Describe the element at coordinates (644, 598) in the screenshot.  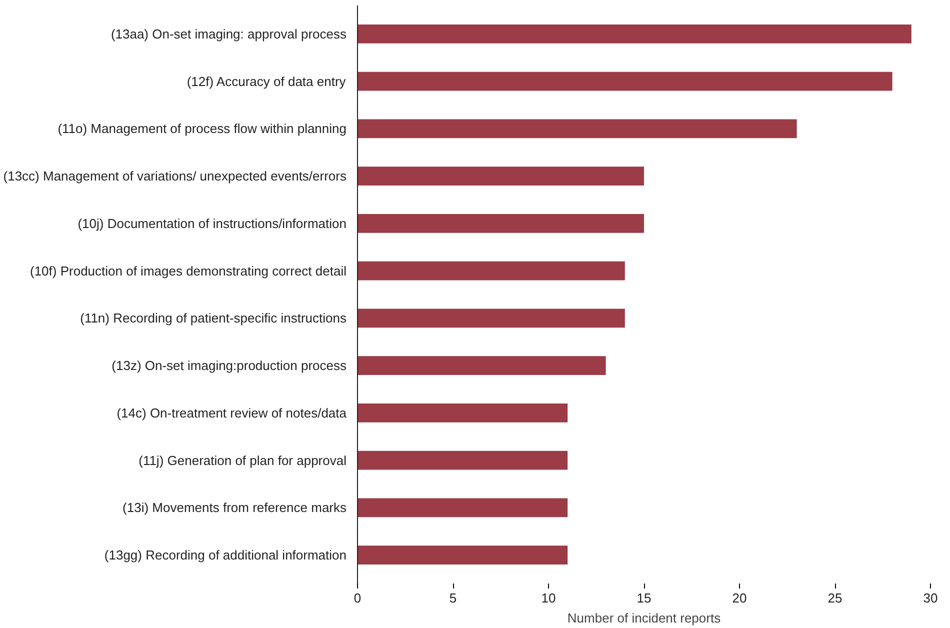
I see `x-tick-label: 15` at that location.